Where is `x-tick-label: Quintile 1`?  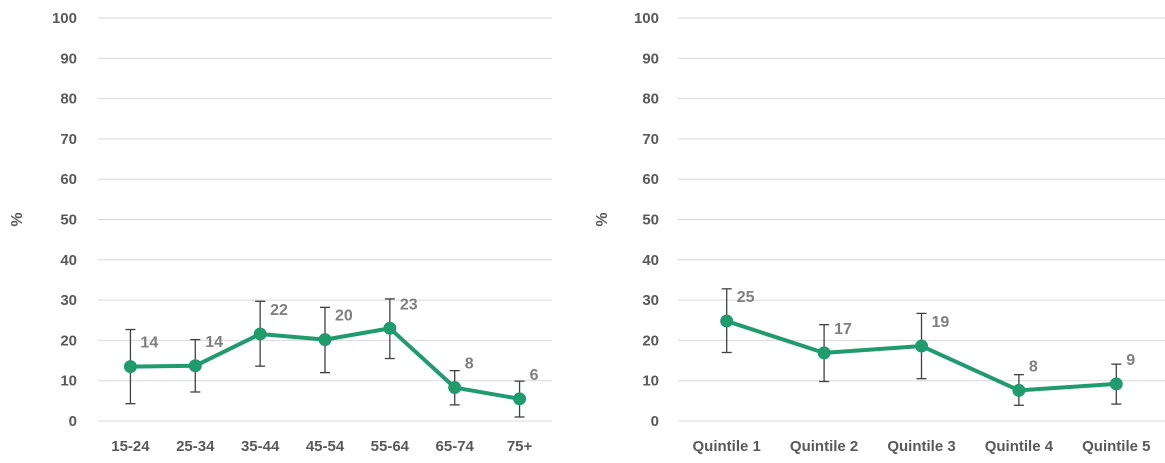
x-tick-label: Quintile 1 is located at coordinates (727, 446).